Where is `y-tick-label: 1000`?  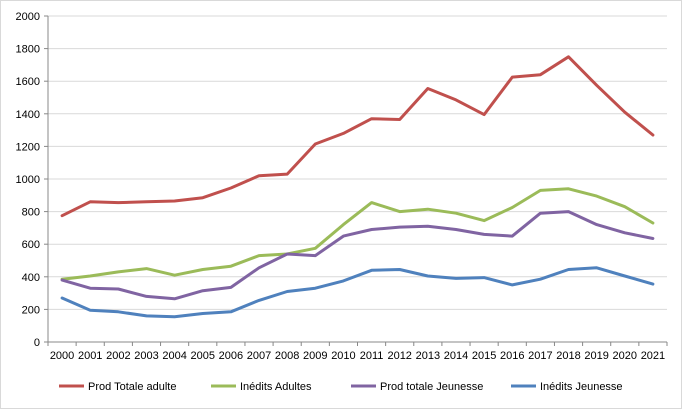
y-tick-label: 1000 is located at coordinates (28, 180).